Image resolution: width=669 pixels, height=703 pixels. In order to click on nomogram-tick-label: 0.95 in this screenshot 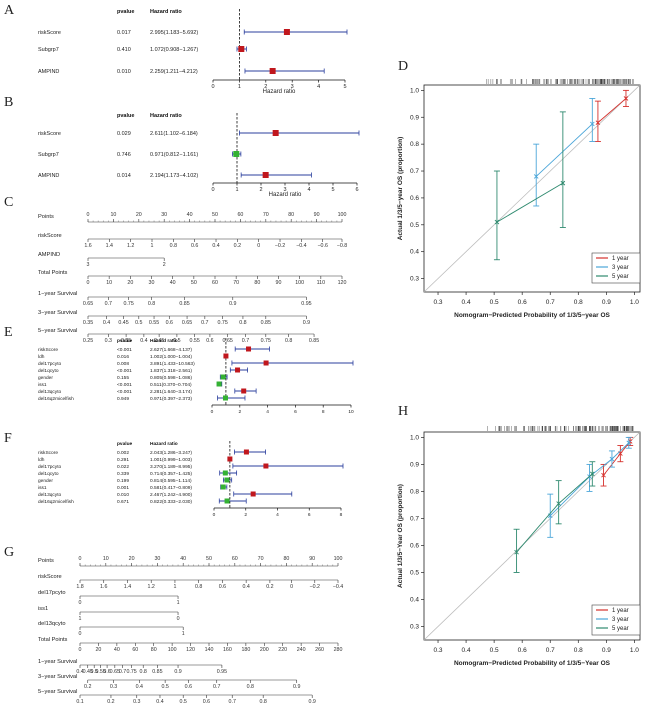, I will do `click(222, 672)`.